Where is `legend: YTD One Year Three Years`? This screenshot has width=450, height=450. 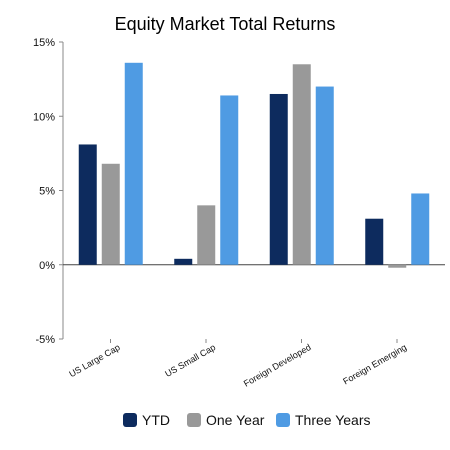
legend: YTD One Year Three Years is located at coordinates (247, 420).